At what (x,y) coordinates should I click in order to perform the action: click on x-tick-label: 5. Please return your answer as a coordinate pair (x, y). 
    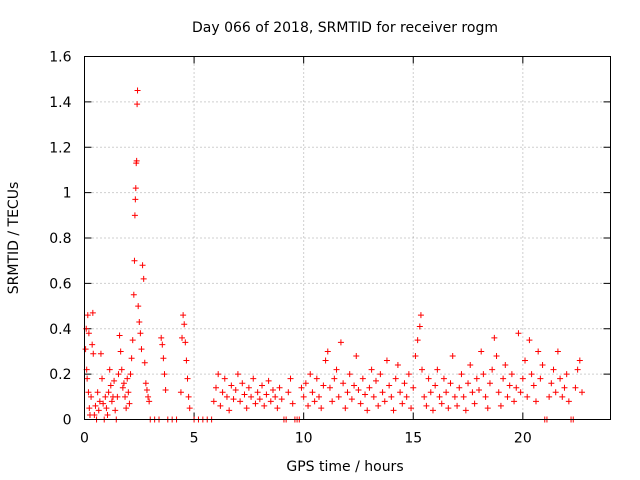
    Looking at the image, I should click on (194, 439).